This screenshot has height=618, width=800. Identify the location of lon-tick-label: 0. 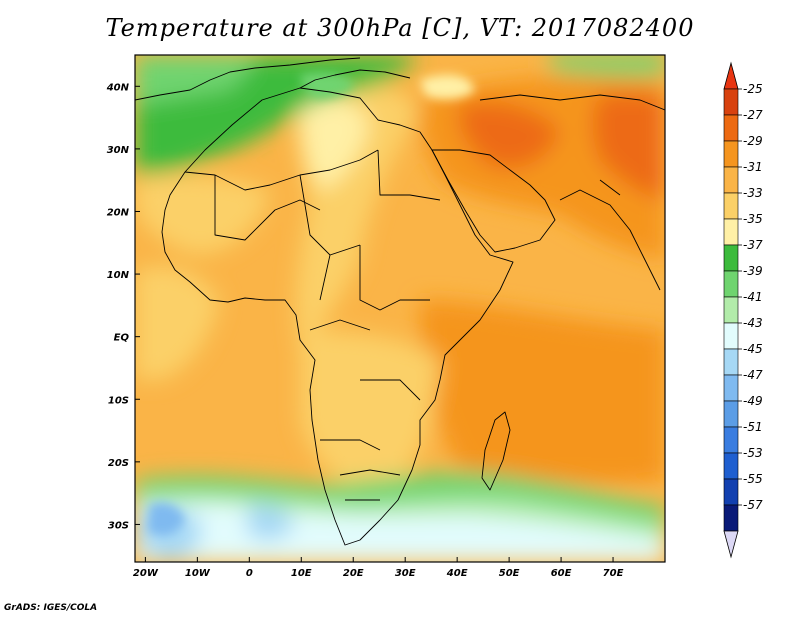
(249, 573).